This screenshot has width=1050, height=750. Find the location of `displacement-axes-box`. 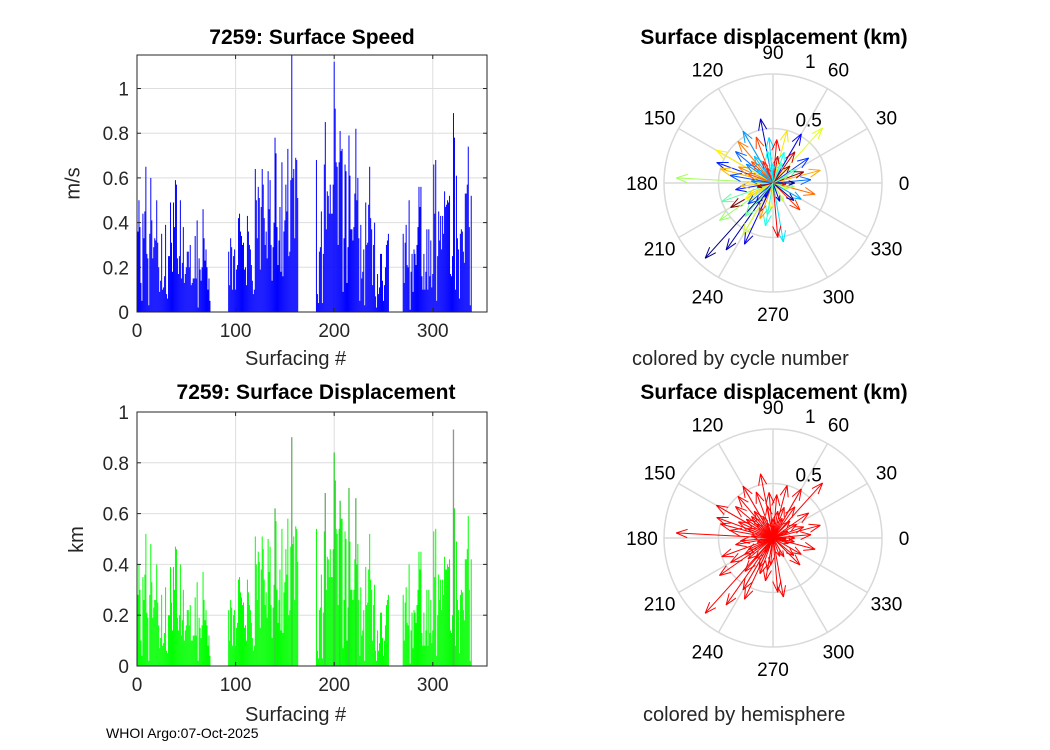

displacement-axes-box is located at coordinates (312, 539).